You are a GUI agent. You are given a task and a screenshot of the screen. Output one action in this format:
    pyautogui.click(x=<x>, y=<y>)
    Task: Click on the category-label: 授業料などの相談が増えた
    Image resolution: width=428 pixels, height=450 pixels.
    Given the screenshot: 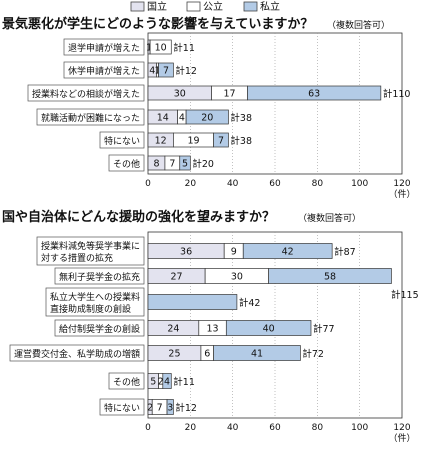 What is the action you would take?
    pyautogui.click(x=86, y=94)
    